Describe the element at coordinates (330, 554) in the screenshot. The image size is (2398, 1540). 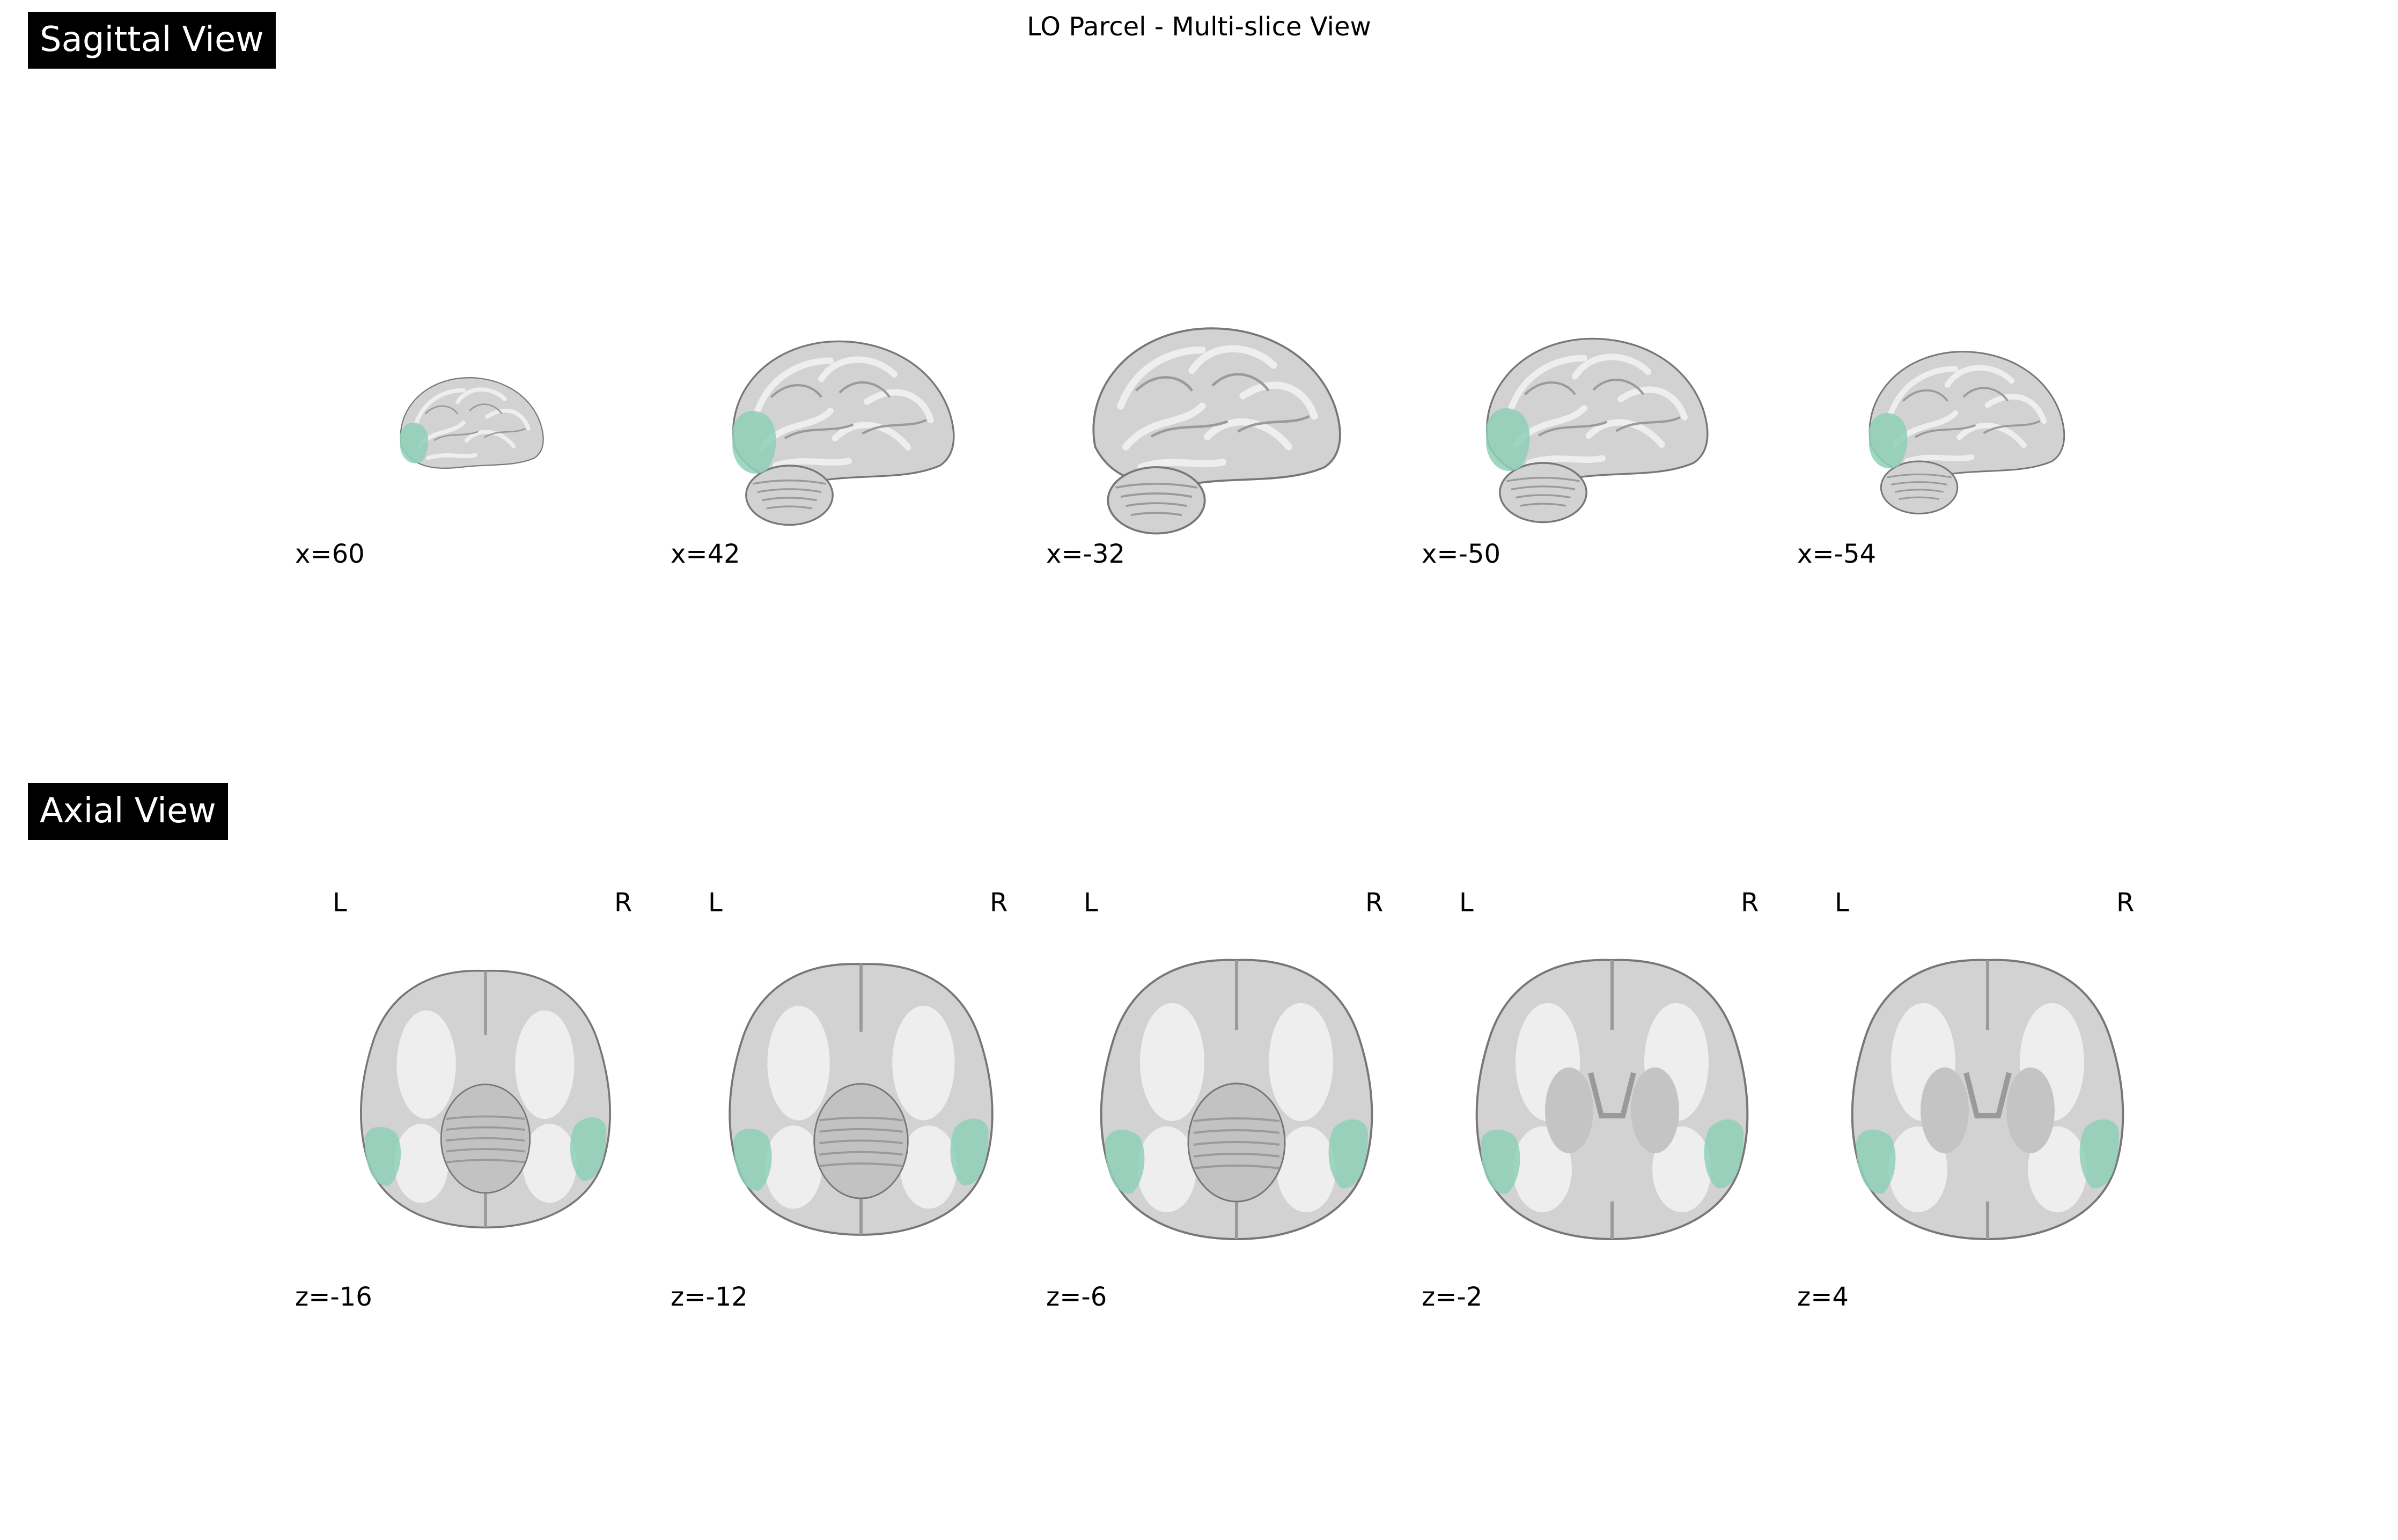
I see `slice-coordinate-label: x=60` at that location.